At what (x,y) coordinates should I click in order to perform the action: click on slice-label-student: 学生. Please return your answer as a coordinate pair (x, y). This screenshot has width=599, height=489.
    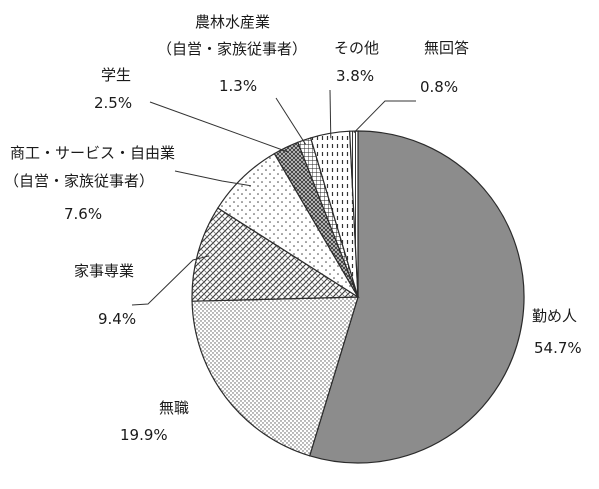
    Looking at the image, I should click on (116, 75).